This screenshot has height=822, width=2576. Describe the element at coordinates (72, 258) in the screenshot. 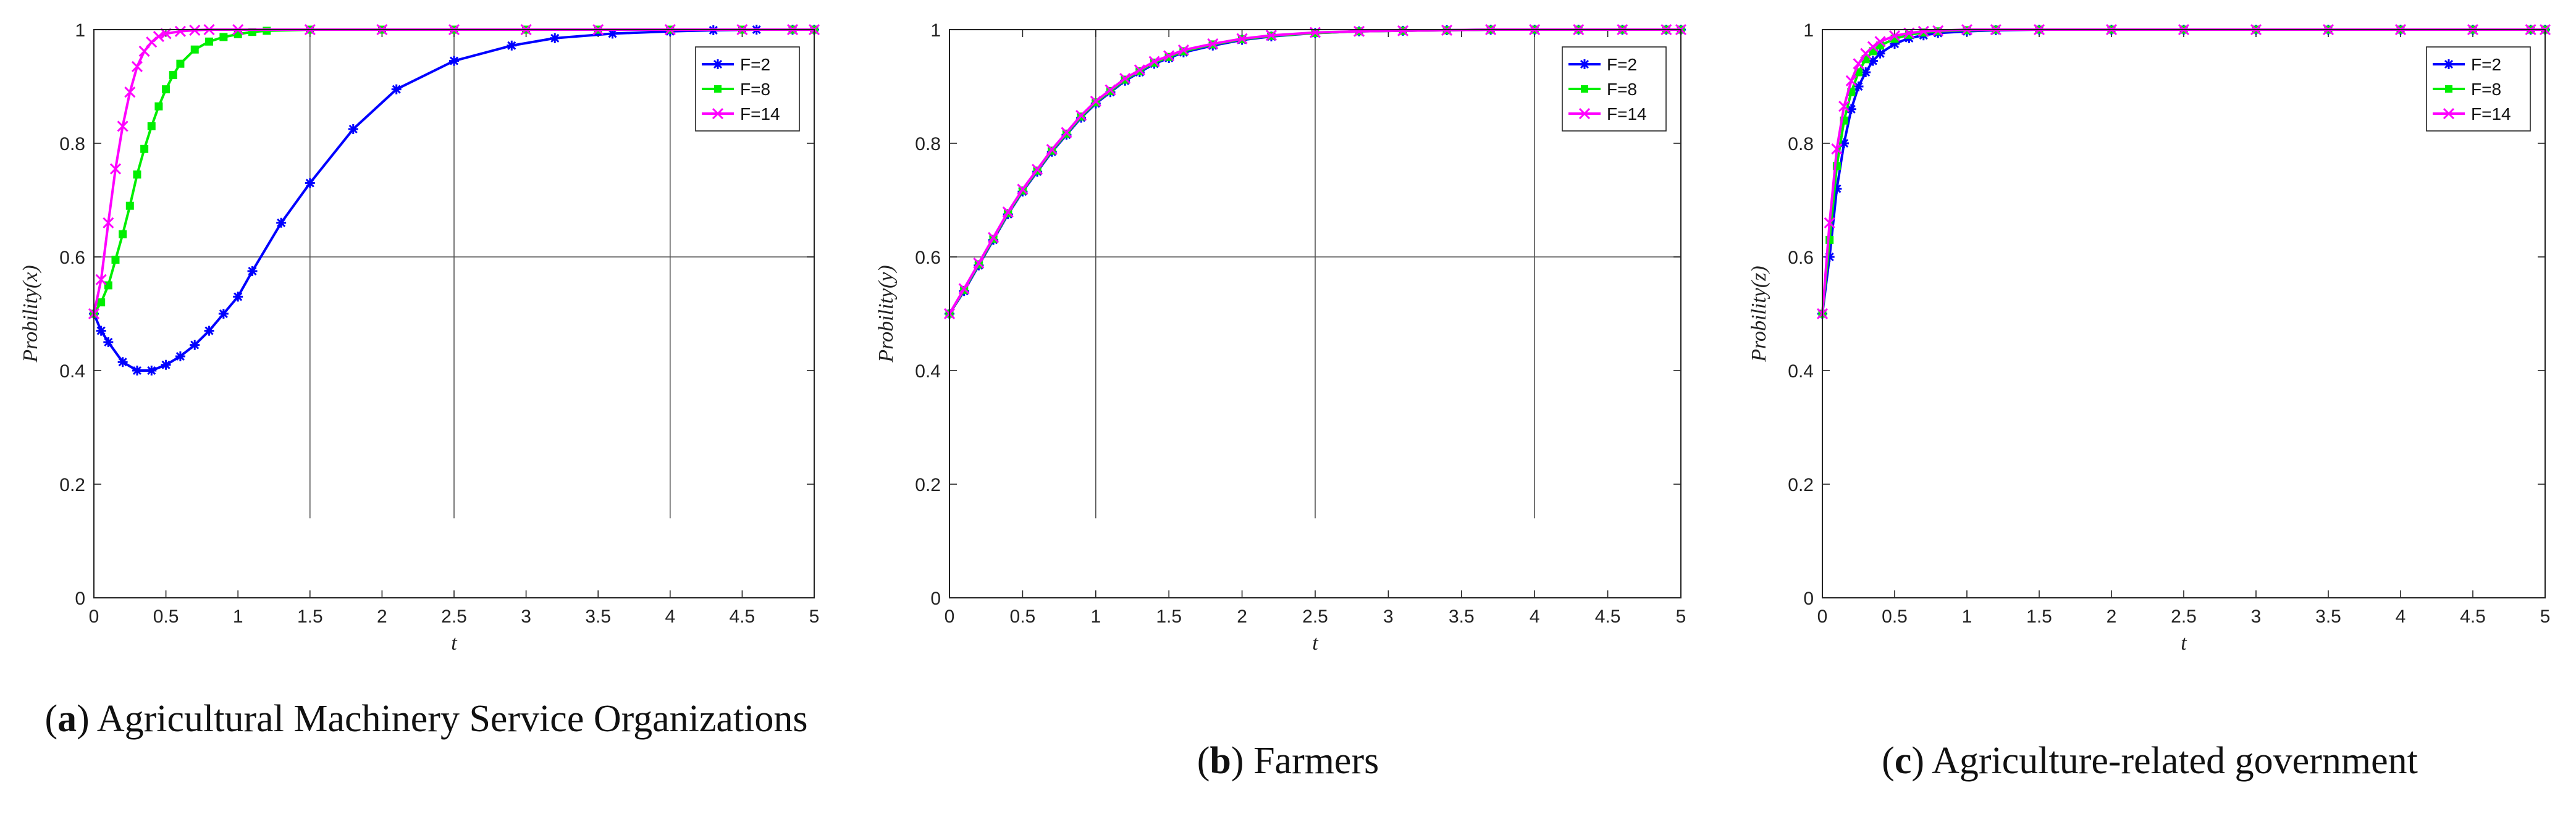

I see `chart-a-ytick-label: 0.6` at that location.